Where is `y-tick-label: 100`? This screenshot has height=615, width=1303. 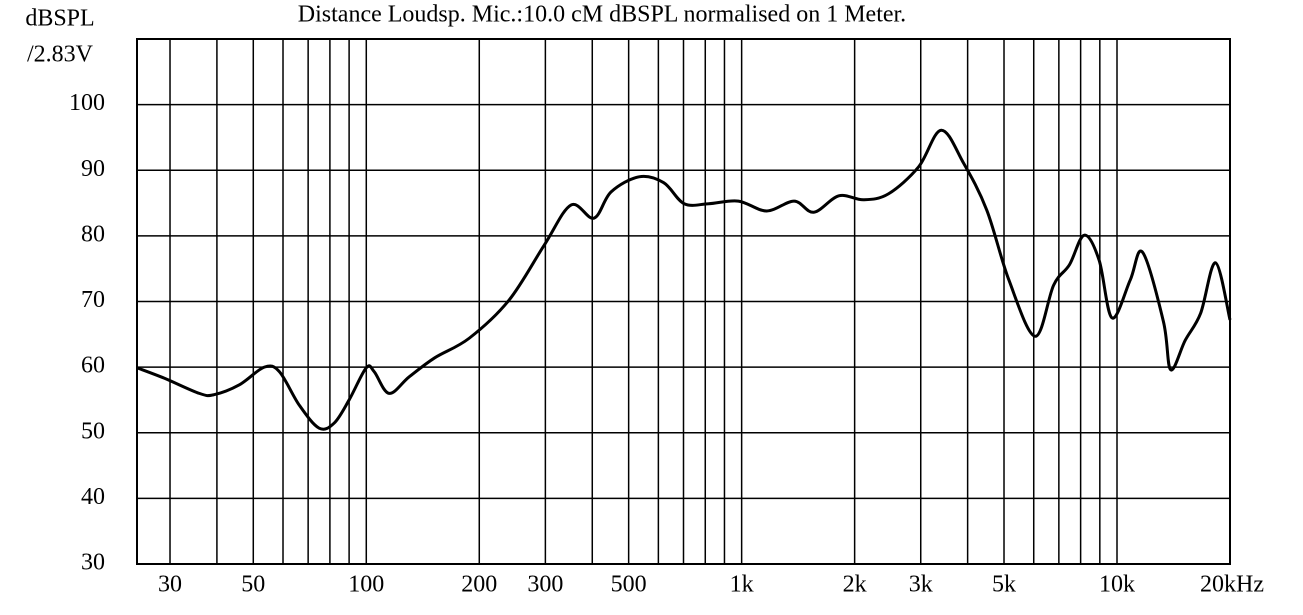 y-tick-label: 100 is located at coordinates (87, 103).